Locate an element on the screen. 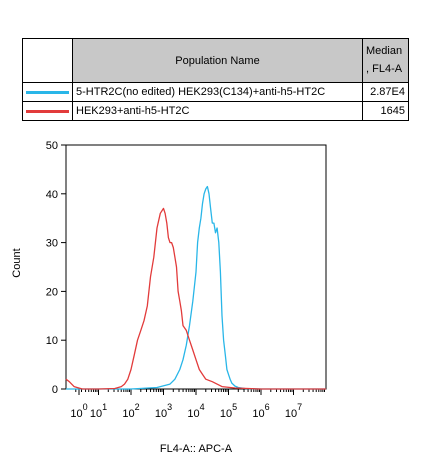 The height and width of the screenshot is (467, 427). x-tick-label: 10⁰ is located at coordinates (78, 411).